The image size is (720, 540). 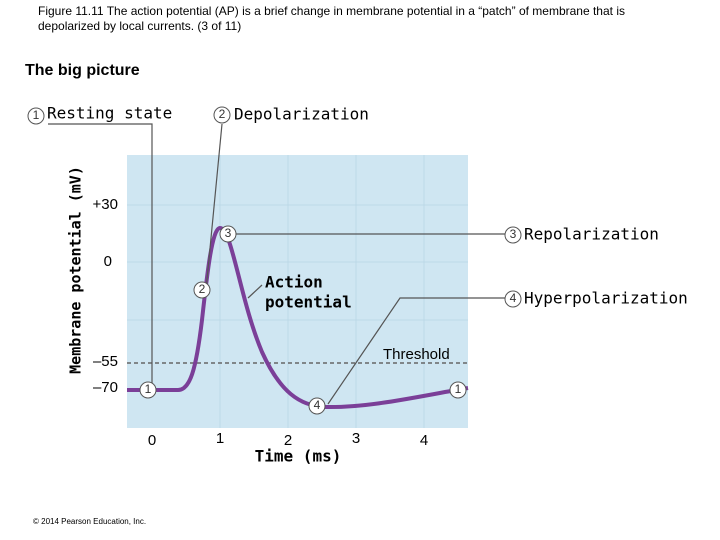 I want to click on x-tick-label: 0, so click(x=152, y=440).